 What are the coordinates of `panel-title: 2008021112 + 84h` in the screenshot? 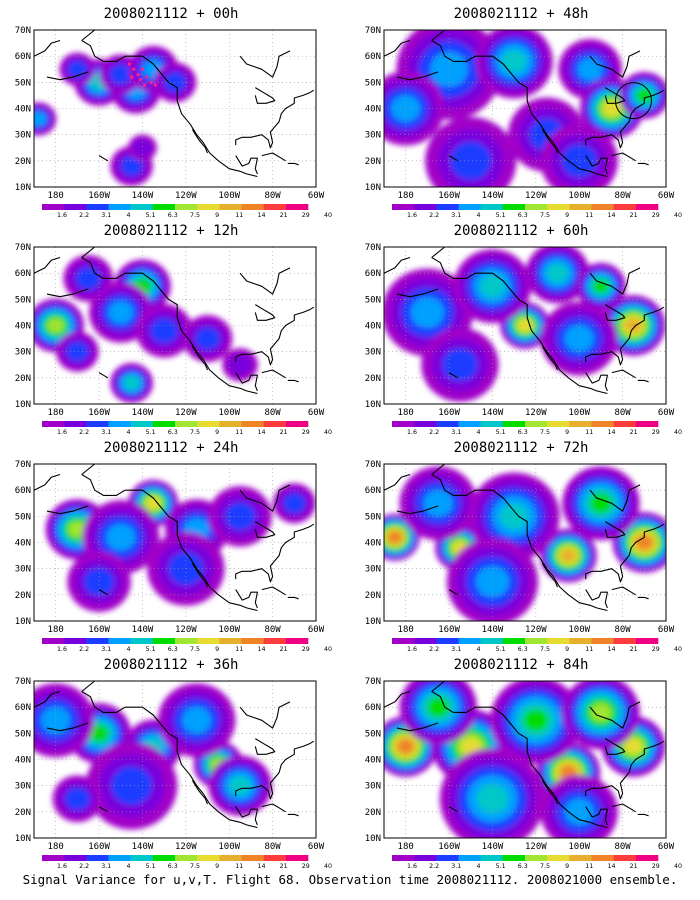 It's located at (521, 665).